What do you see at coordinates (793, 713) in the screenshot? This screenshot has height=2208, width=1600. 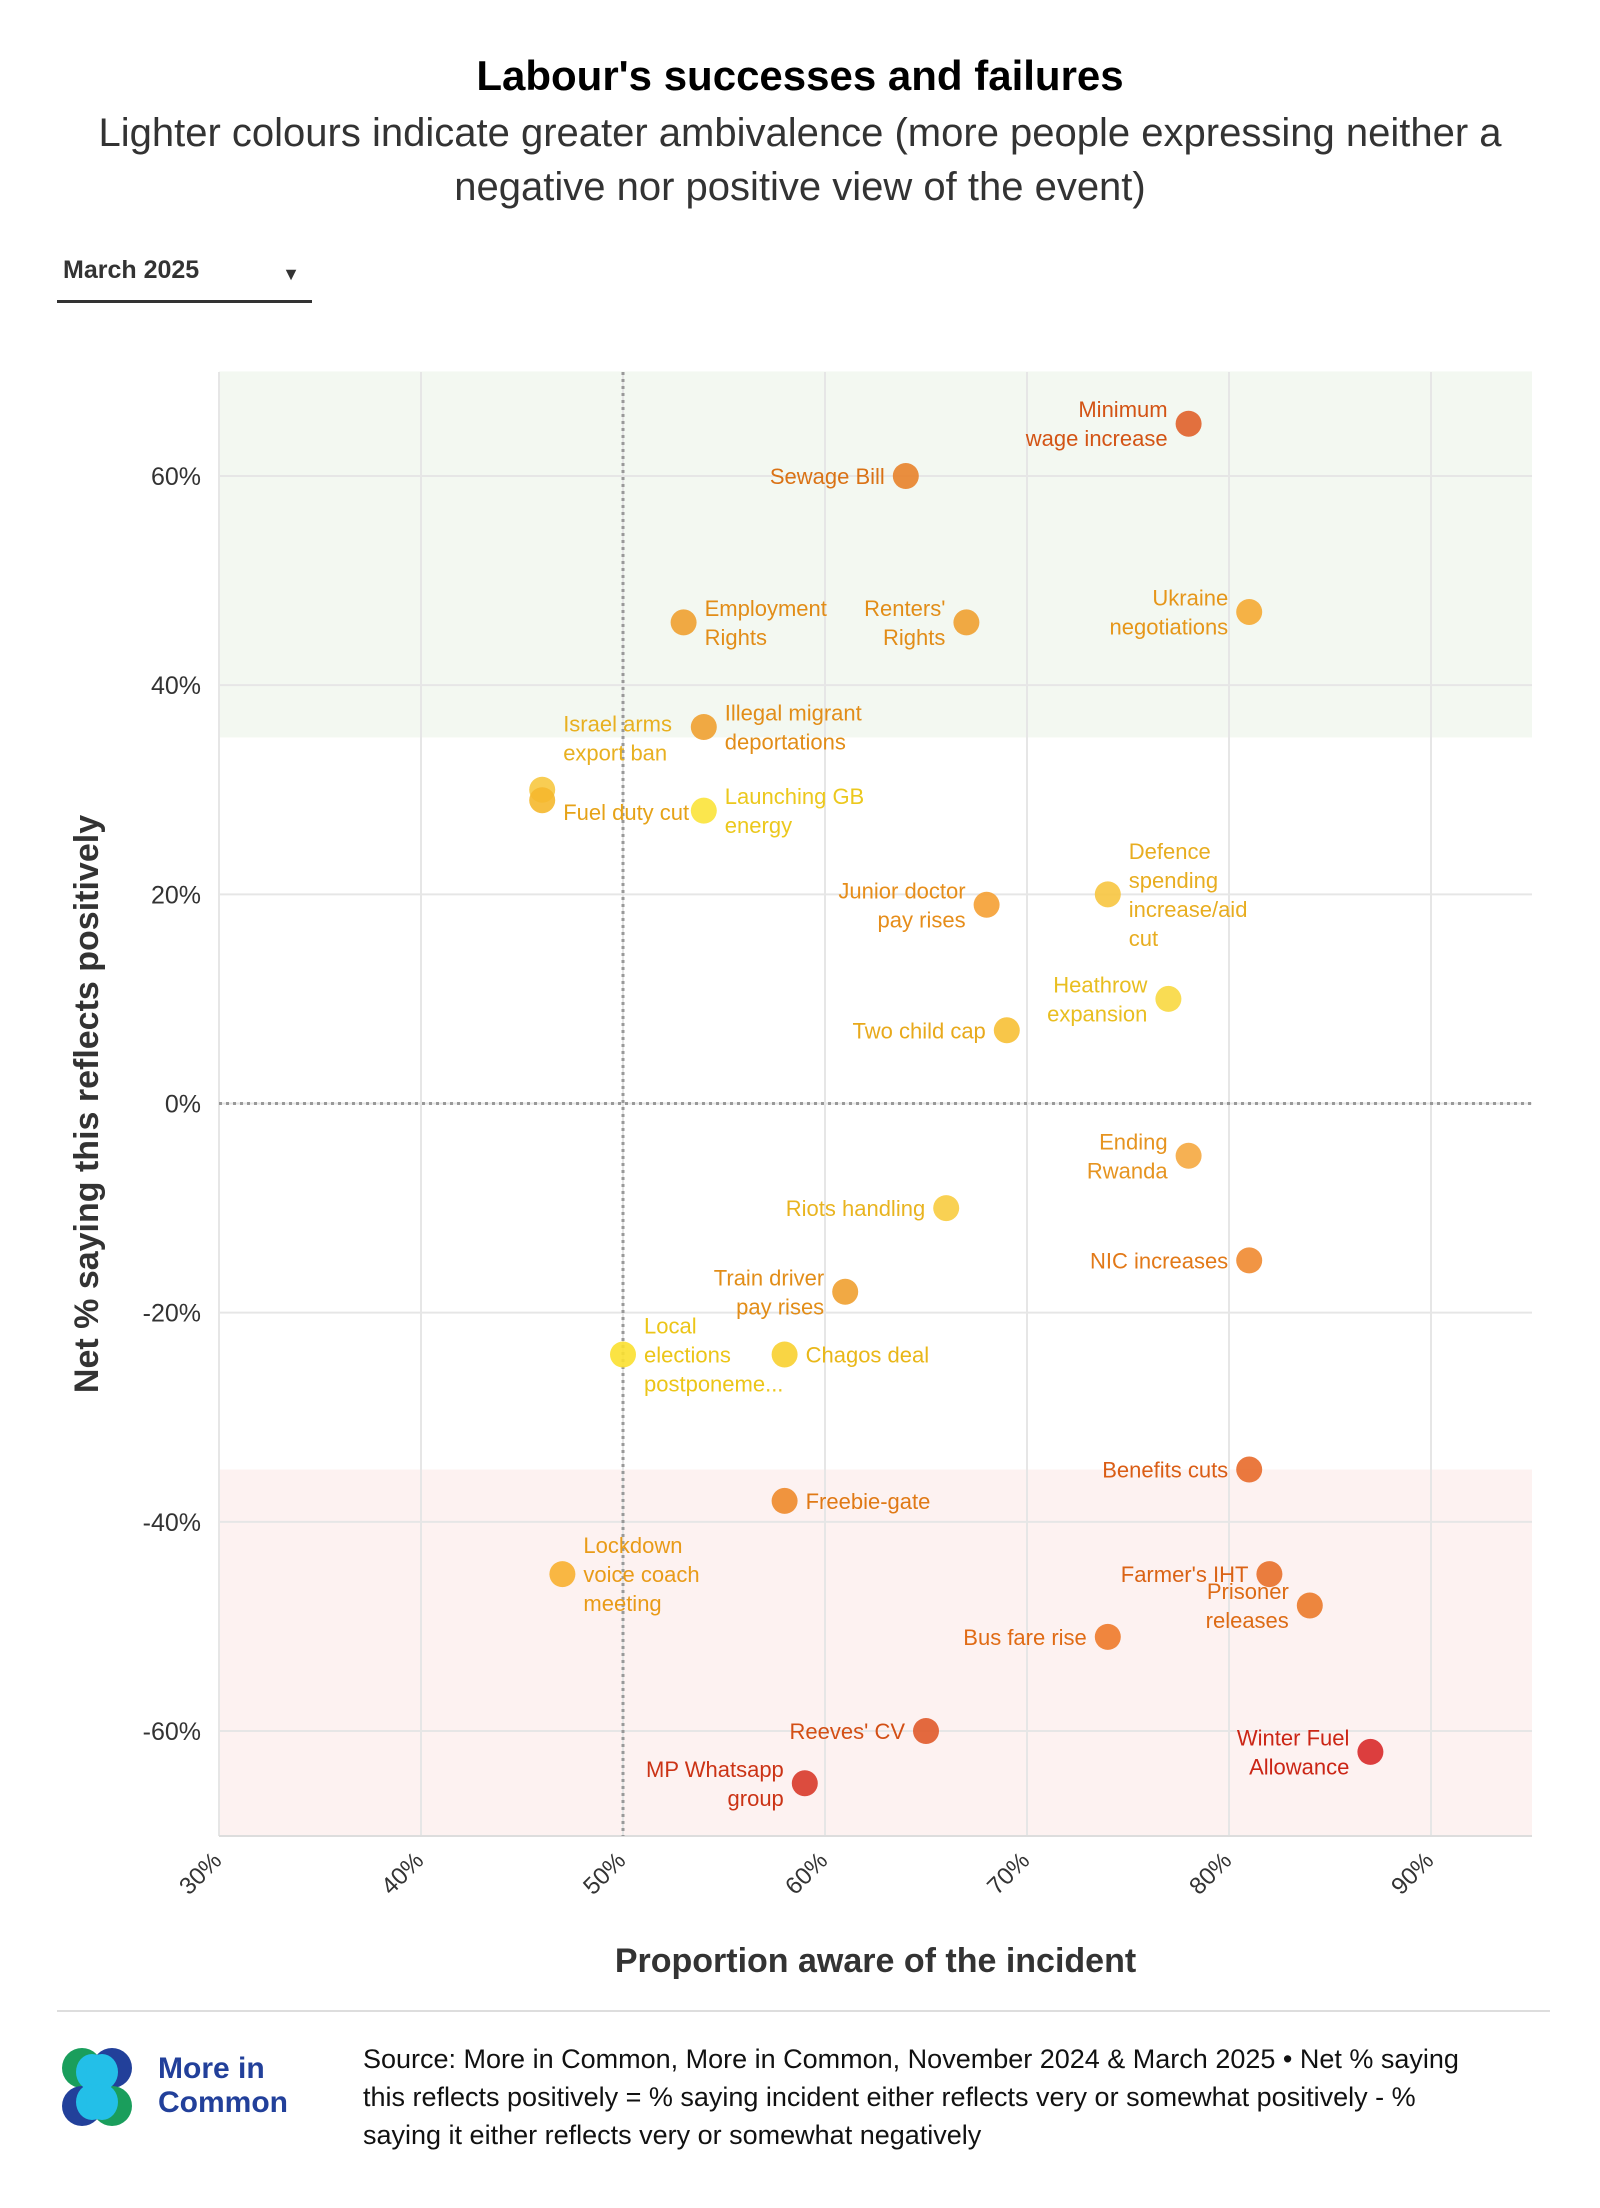 I see `data-label-line: Illegal migrant` at bounding box center [793, 713].